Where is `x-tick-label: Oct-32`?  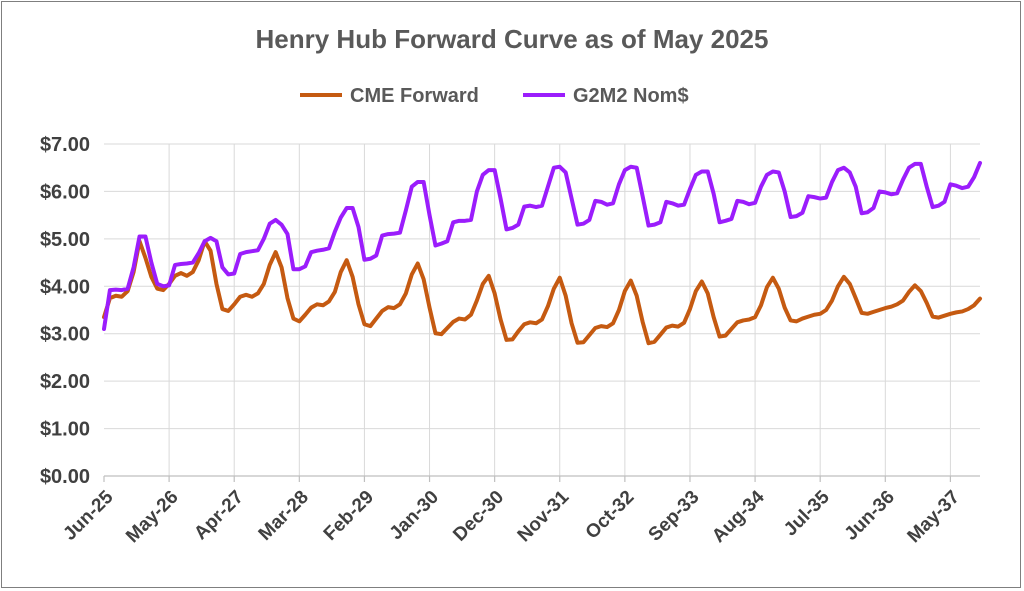
x-tick-label: Oct-32 is located at coordinates (610, 515).